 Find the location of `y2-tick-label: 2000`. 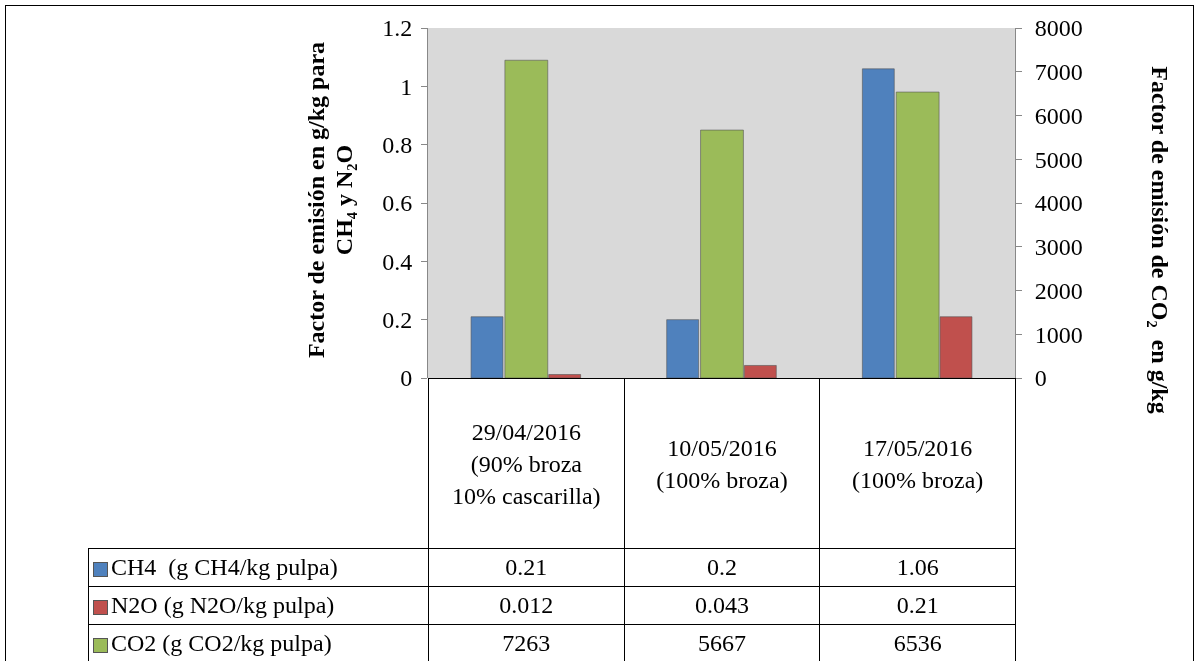

y2-tick-label: 2000 is located at coordinates (1058, 290).